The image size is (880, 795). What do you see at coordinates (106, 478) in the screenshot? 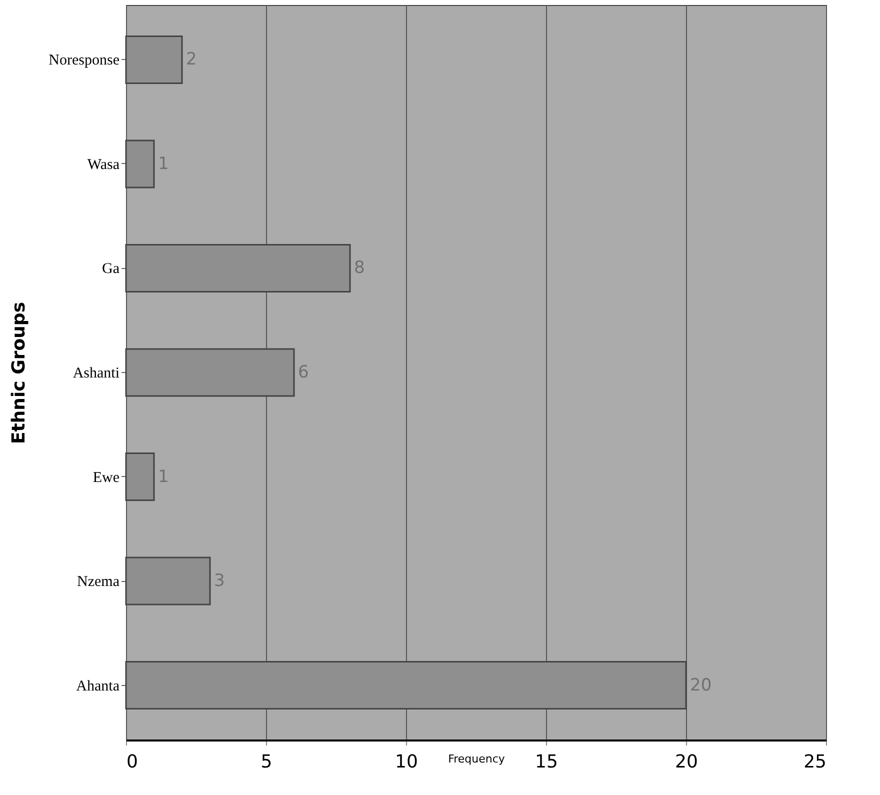
I see `y-tick-label: Ewe` at bounding box center [106, 478].